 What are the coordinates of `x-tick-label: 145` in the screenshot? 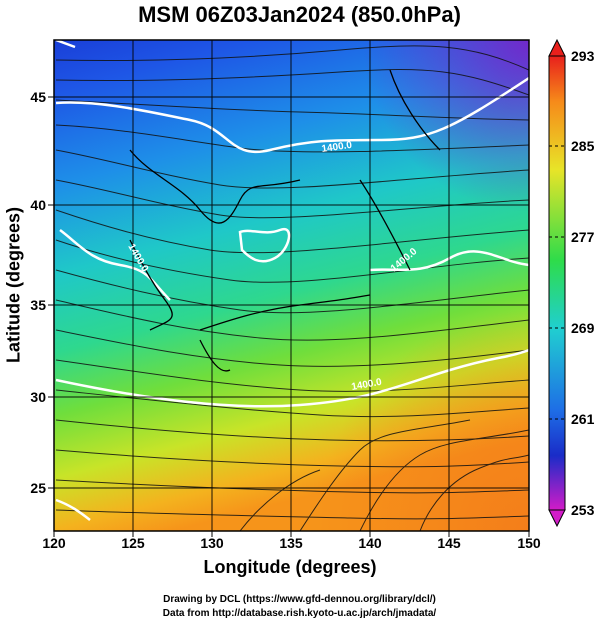 It's located at (449, 543).